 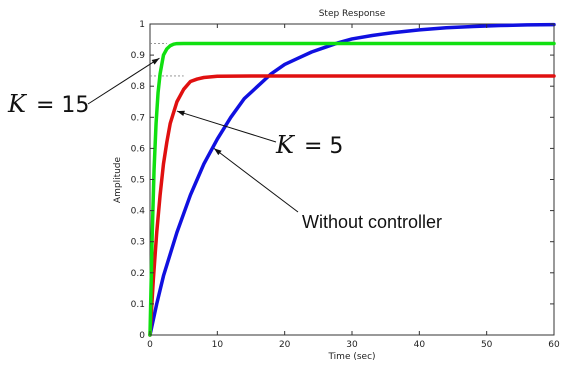 What do you see at coordinates (138, 87) in the screenshot?
I see `y-tick-label: 0.8` at bounding box center [138, 87].